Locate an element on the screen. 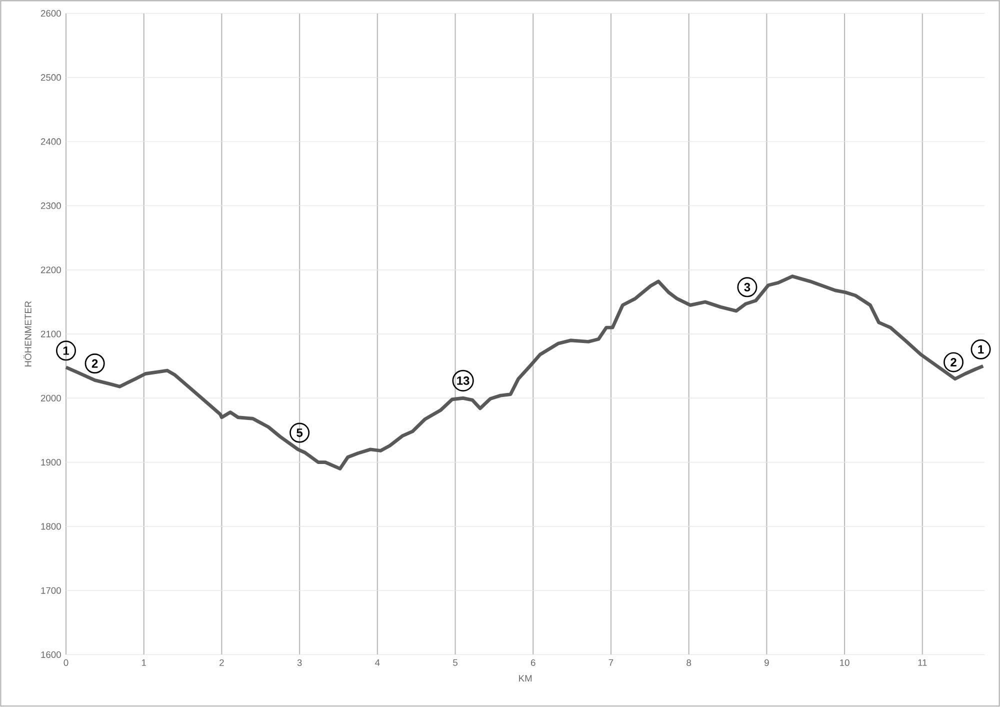  y-tick-label: 2000 is located at coordinates (50, 398).